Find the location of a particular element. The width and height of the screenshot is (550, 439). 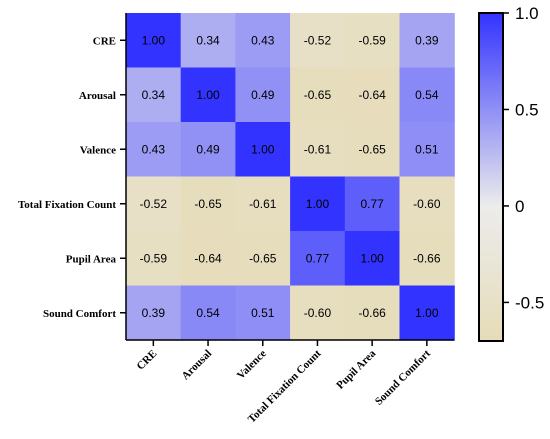

colorbar: 1.0 0.5 0 -0.5 is located at coordinates (511, 173).